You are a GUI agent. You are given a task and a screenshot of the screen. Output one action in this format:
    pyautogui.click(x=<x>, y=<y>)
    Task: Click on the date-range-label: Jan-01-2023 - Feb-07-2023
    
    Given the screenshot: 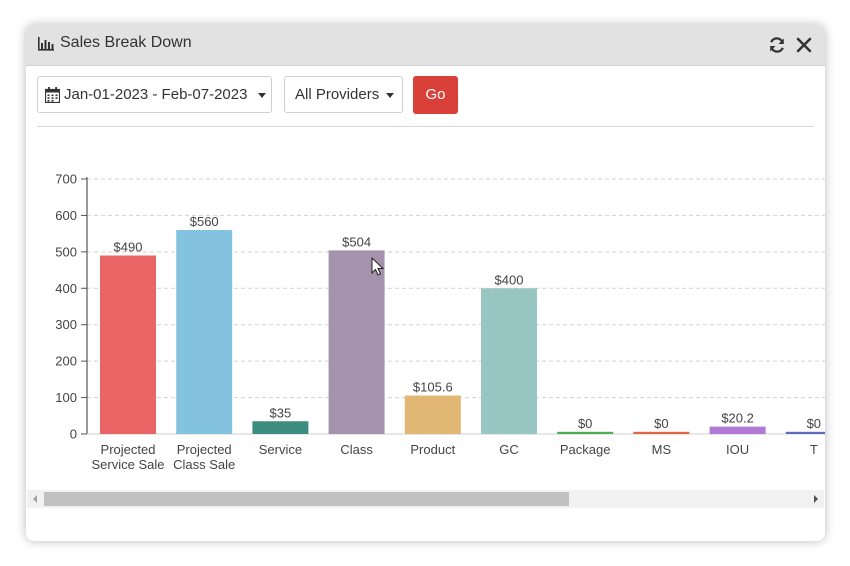 What is the action you would take?
    pyautogui.click(x=156, y=94)
    